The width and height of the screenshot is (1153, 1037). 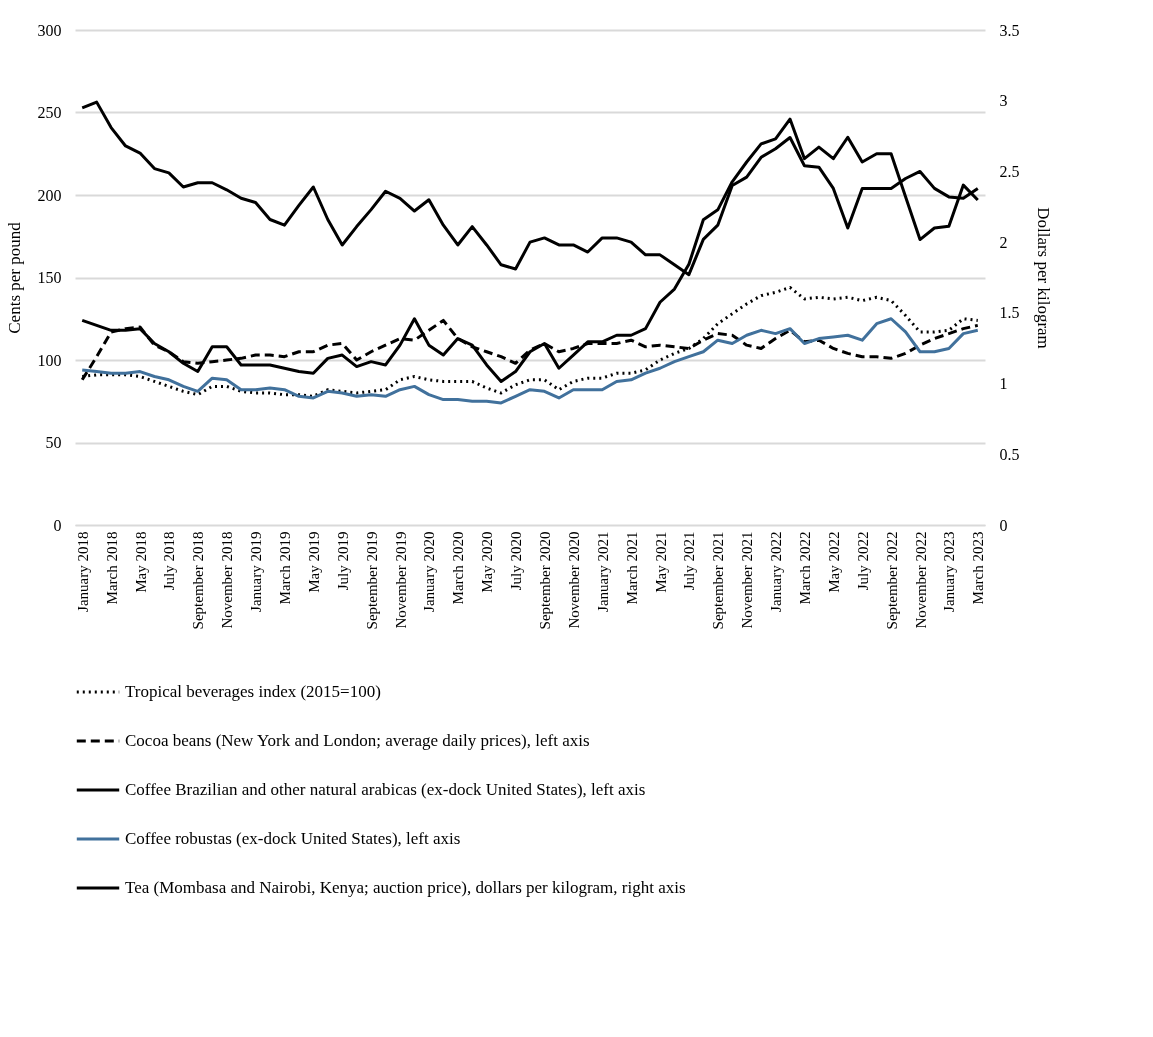 I want to click on legend-label: Tropical beverages index (2015=100), so click(x=253, y=691).